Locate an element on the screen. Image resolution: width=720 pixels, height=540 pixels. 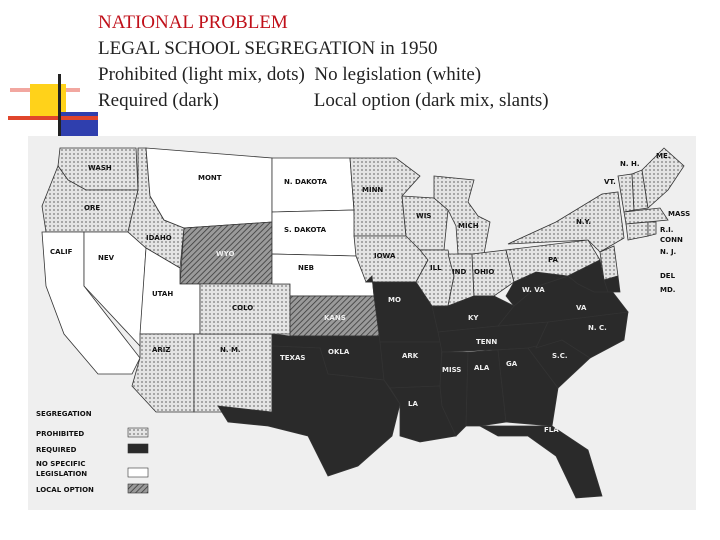
label-ala: ALA is located at coordinates (482, 368).